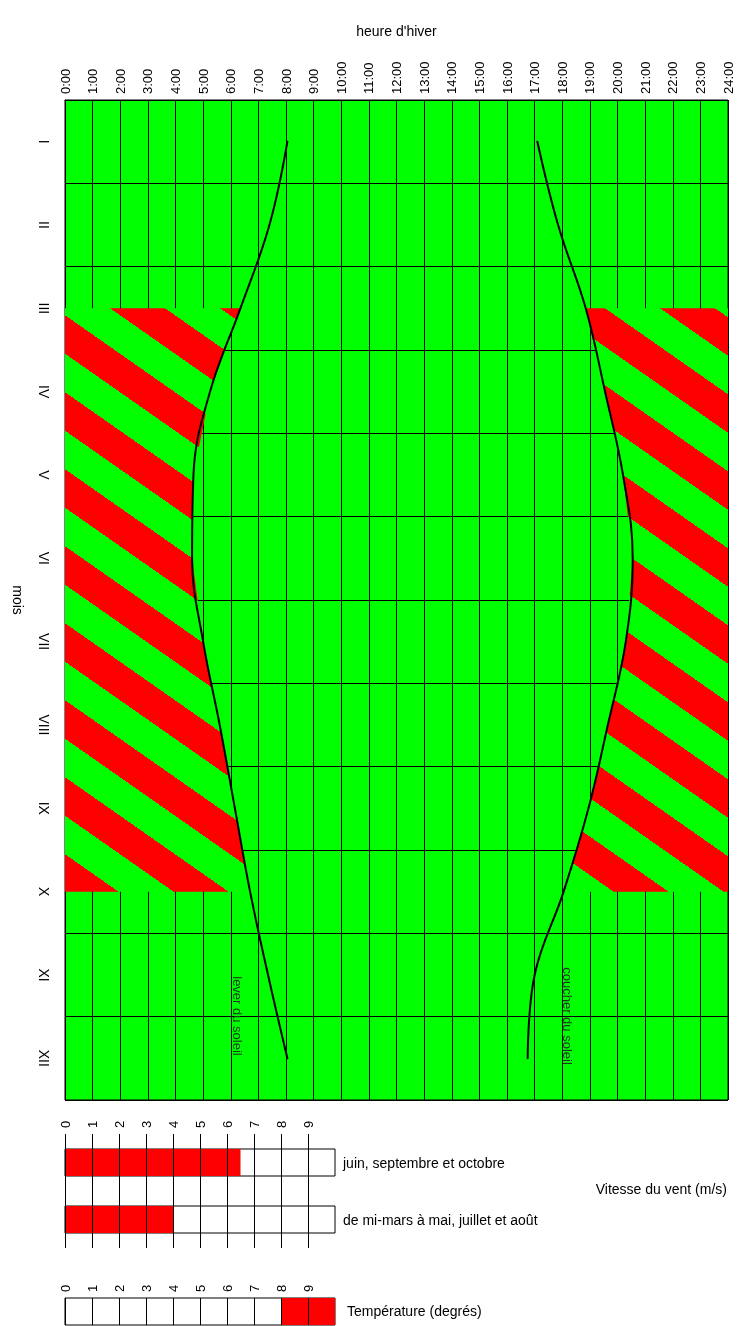 Image resolution: width=741 pixels, height=1326 pixels. Describe the element at coordinates (93, 81) in the screenshot. I see `x-tick-label: 1:00` at that location.